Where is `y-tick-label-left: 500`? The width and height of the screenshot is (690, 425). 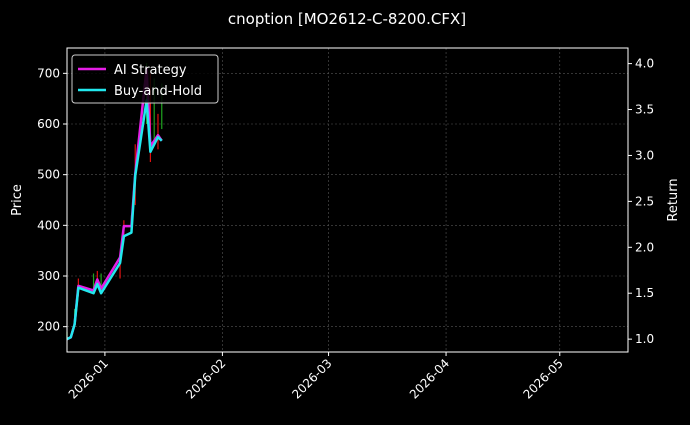
y-tick-label-left: 500 is located at coordinates (48, 175).